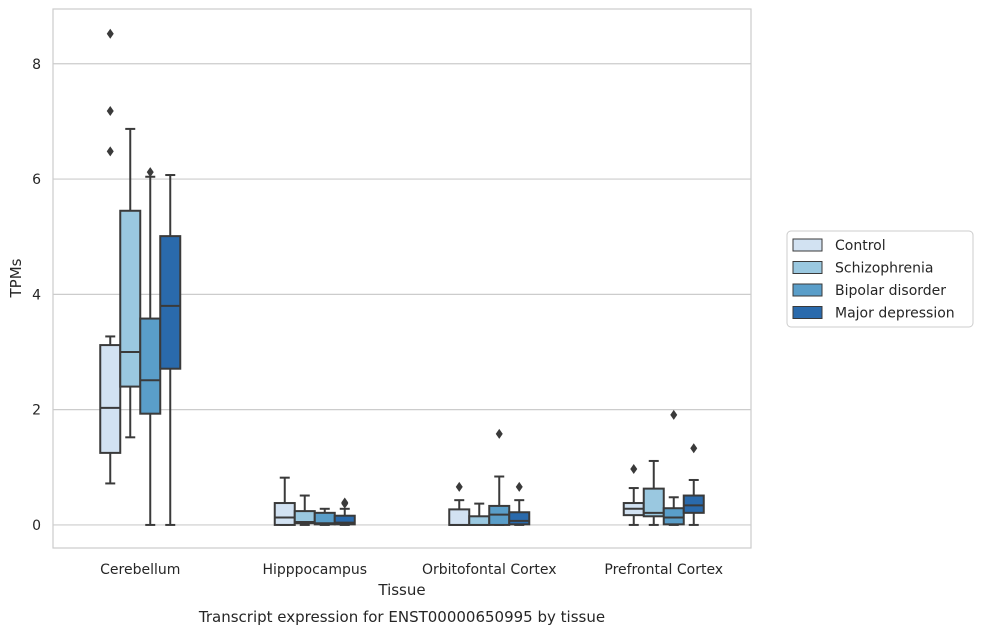 The width and height of the screenshot is (983, 634). I want to click on legend-label: Control, so click(860, 246).